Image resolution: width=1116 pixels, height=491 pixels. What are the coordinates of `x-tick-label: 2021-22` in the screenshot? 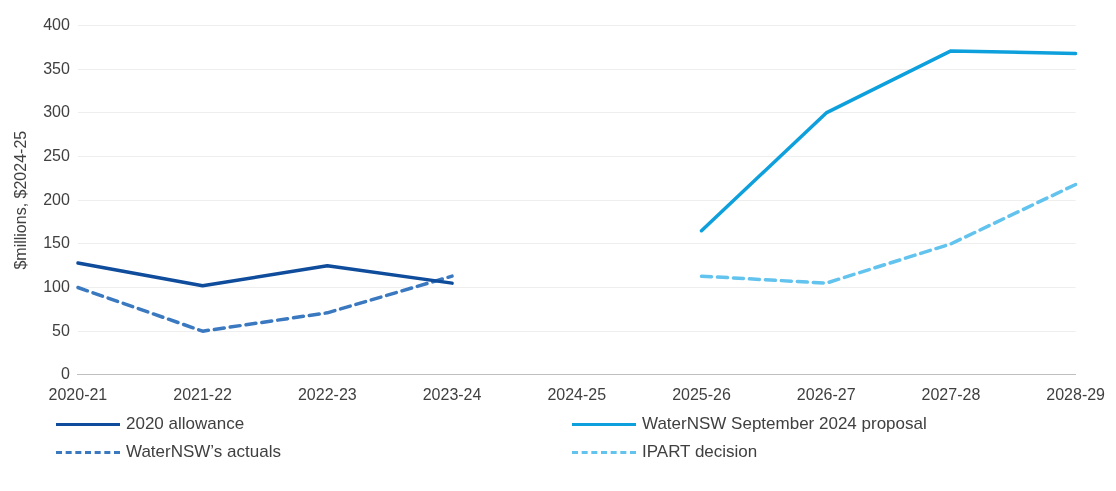 It's located at (203, 394).